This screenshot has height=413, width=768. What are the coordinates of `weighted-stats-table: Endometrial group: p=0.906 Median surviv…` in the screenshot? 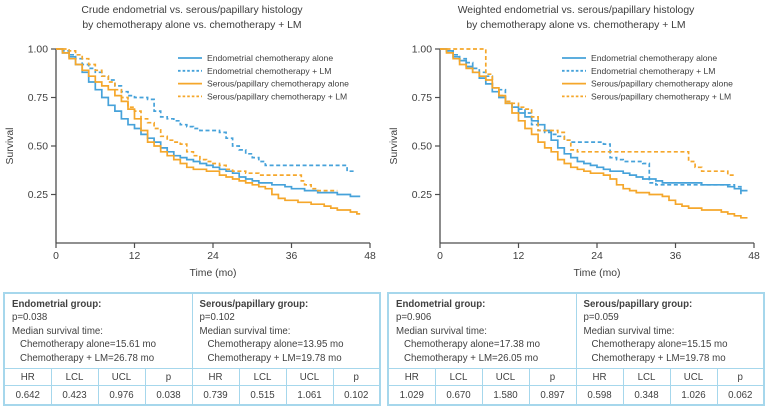 It's located at (576, 349).